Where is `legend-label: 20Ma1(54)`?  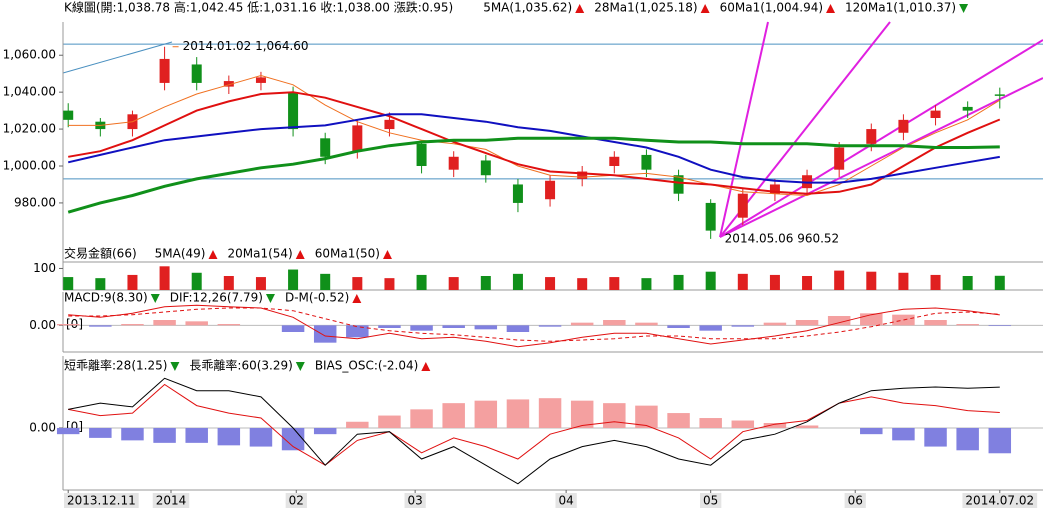
legend-label: 20Ma1(54) is located at coordinates (259, 254).